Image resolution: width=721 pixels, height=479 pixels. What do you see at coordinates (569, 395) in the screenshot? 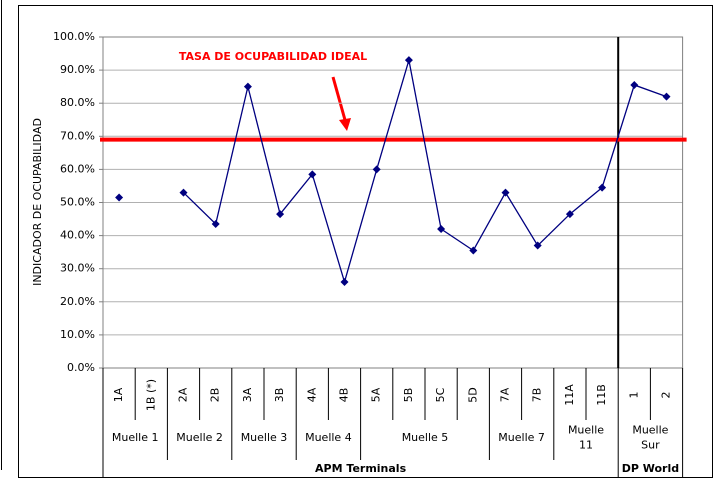
I see `x-tick-label: 11A` at bounding box center [569, 395].